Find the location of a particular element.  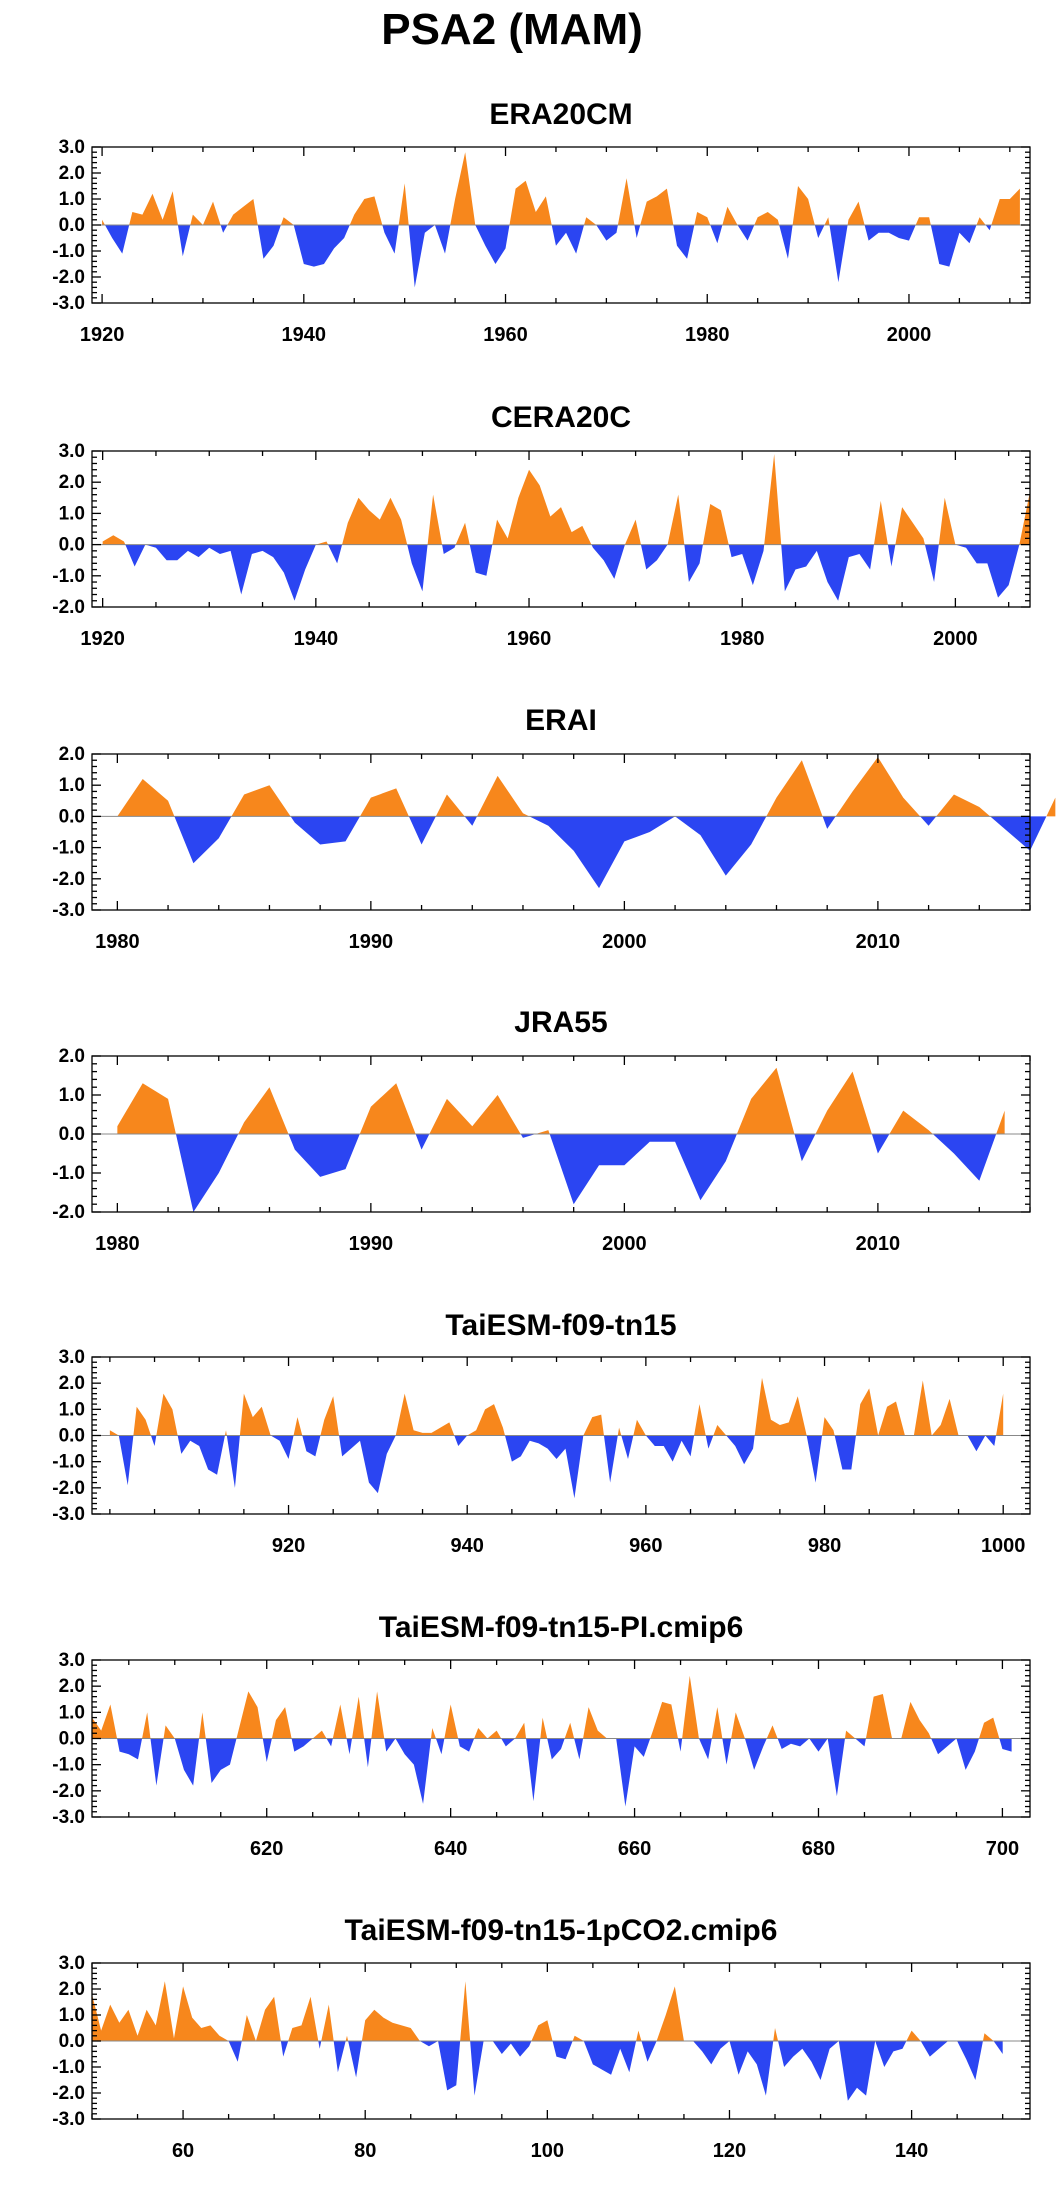

x-tick-label: 920 is located at coordinates (288, 1546).